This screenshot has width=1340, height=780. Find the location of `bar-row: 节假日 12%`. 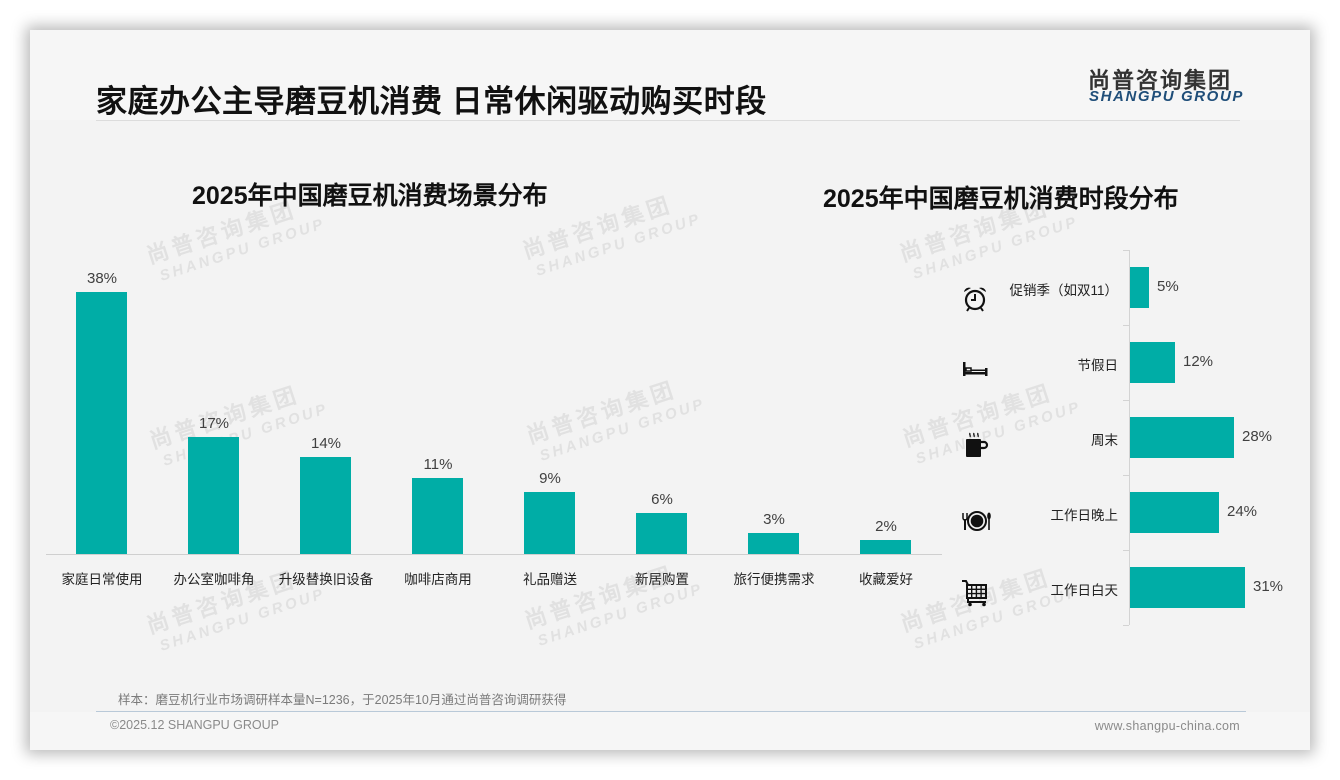

bar-row: 节假日 12% is located at coordinates (1115, 362).